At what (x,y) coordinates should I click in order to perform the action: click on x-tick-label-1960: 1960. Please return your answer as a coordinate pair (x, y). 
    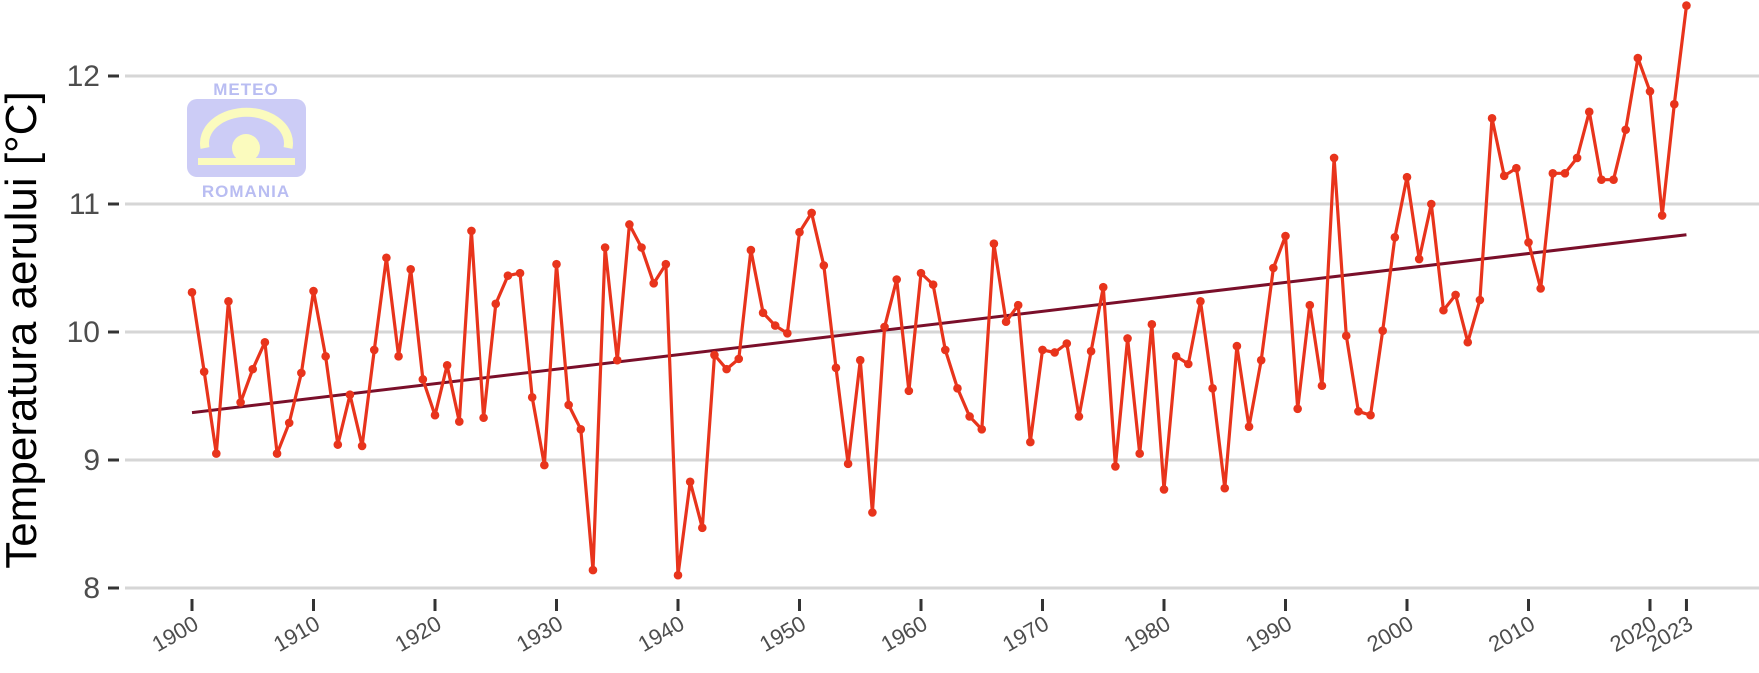
    Looking at the image, I should click on (904, 634).